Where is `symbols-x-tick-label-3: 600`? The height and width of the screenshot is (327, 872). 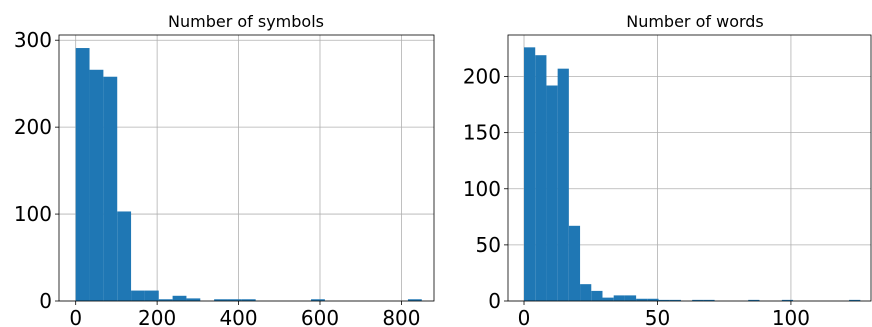
symbols-x-tick-label-3: 600 is located at coordinates (320, 316).